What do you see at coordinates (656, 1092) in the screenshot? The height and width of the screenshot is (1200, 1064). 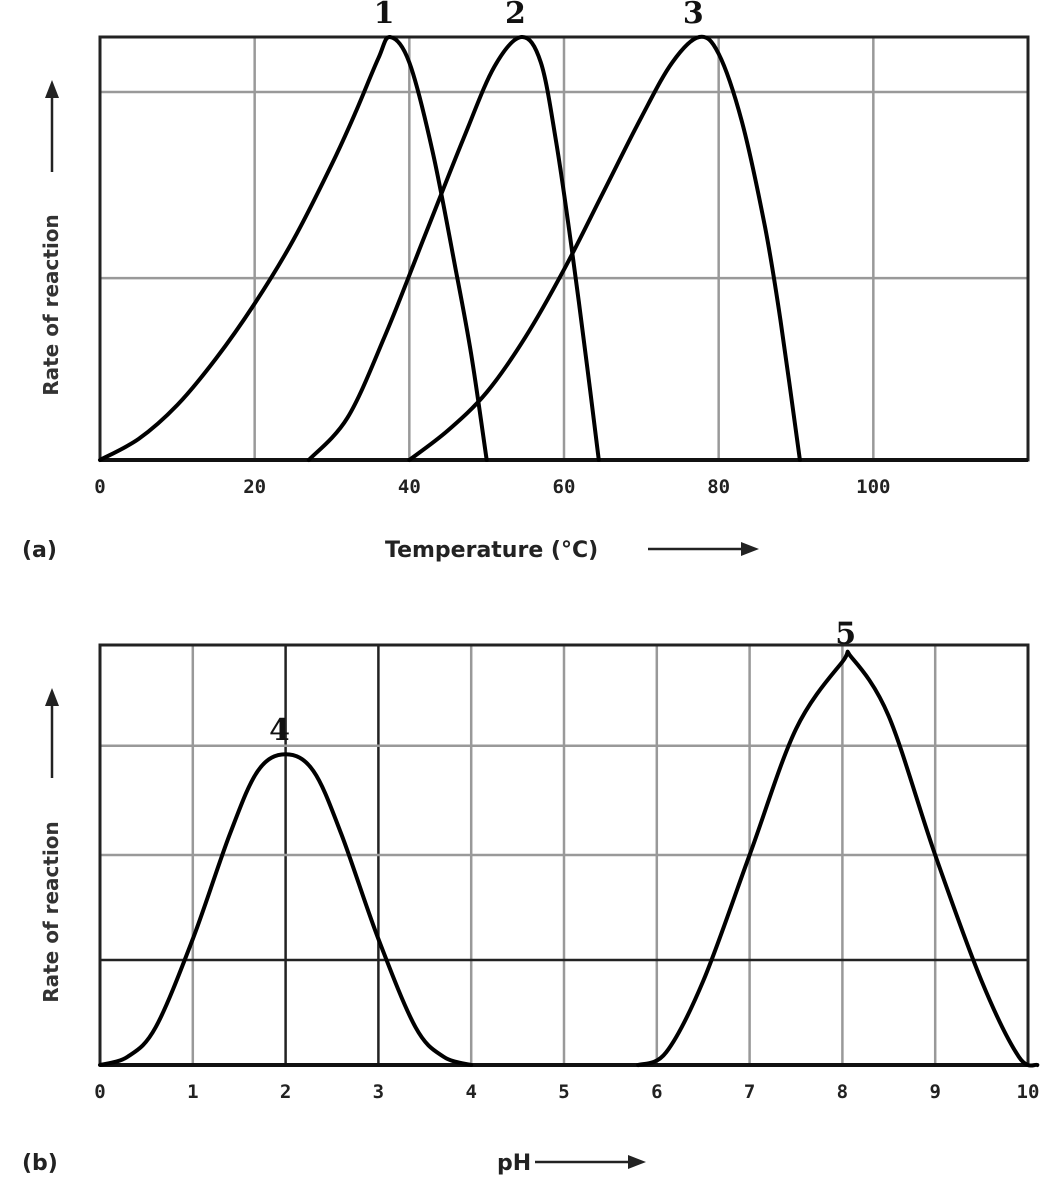 I see `x-tick-label: 6` at bounding box center [656, 1092].